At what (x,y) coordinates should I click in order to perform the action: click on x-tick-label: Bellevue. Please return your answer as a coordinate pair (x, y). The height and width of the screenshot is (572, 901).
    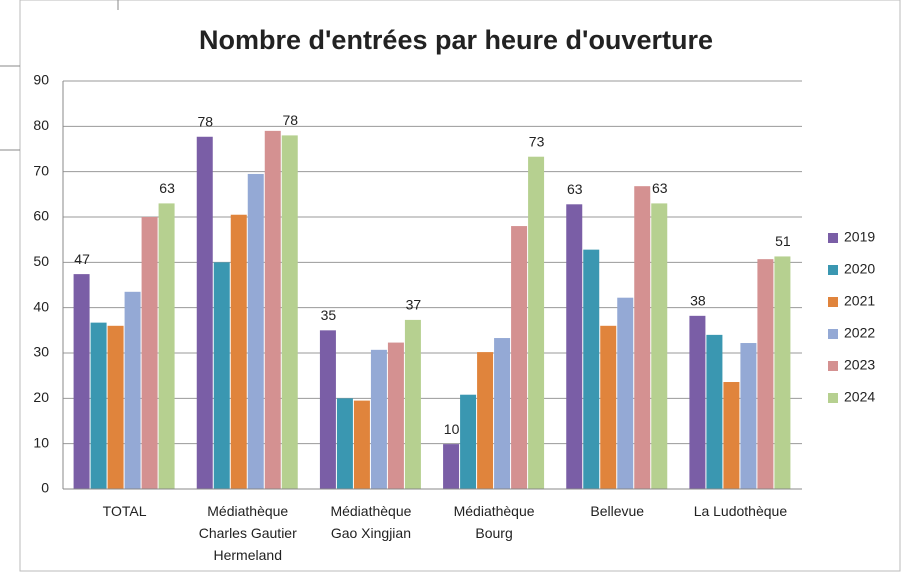
    Looking at the image, I should click on (617, 511).